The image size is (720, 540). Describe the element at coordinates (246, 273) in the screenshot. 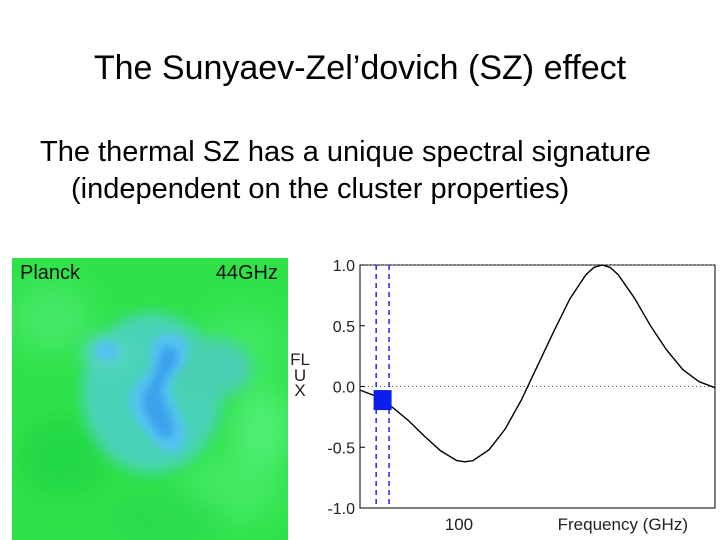

I see `frequency-label: 44GHz` at that location.